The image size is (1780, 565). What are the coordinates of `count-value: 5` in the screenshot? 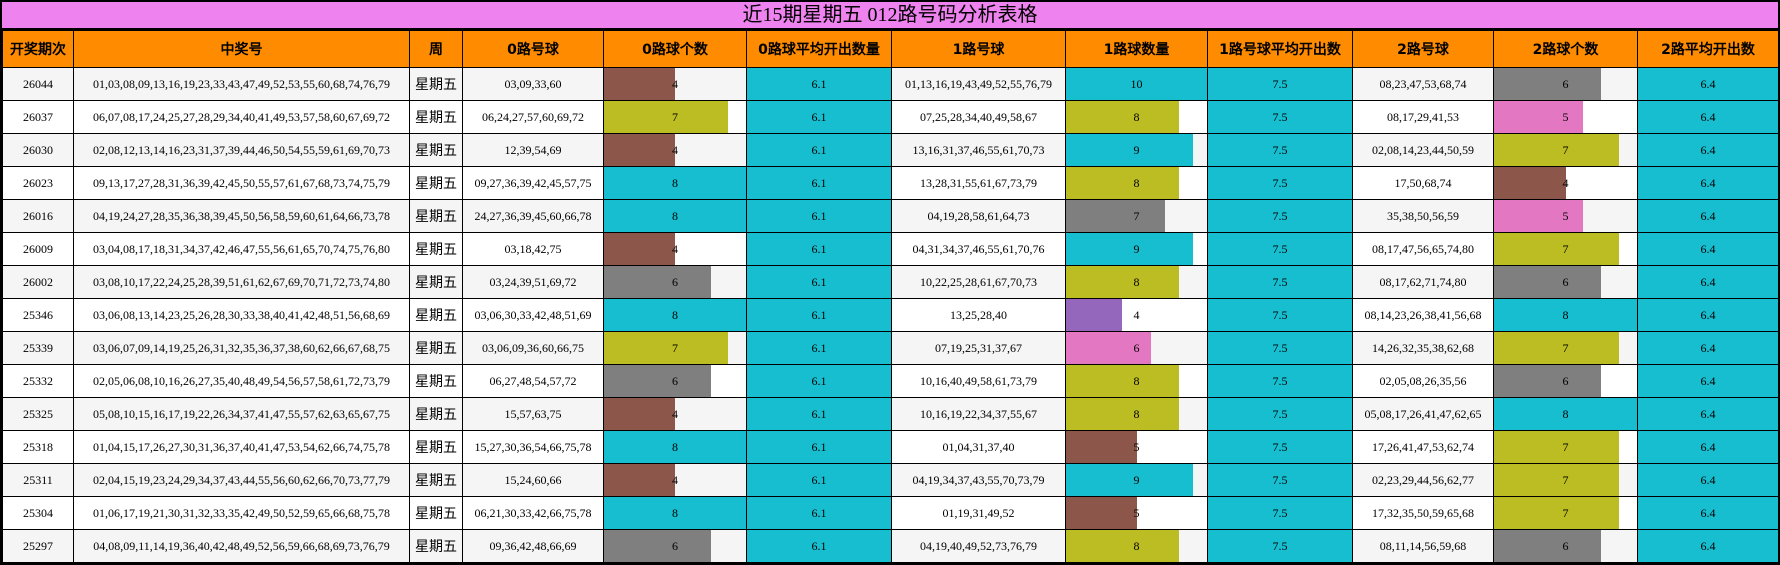 It's located at (1565, 116).